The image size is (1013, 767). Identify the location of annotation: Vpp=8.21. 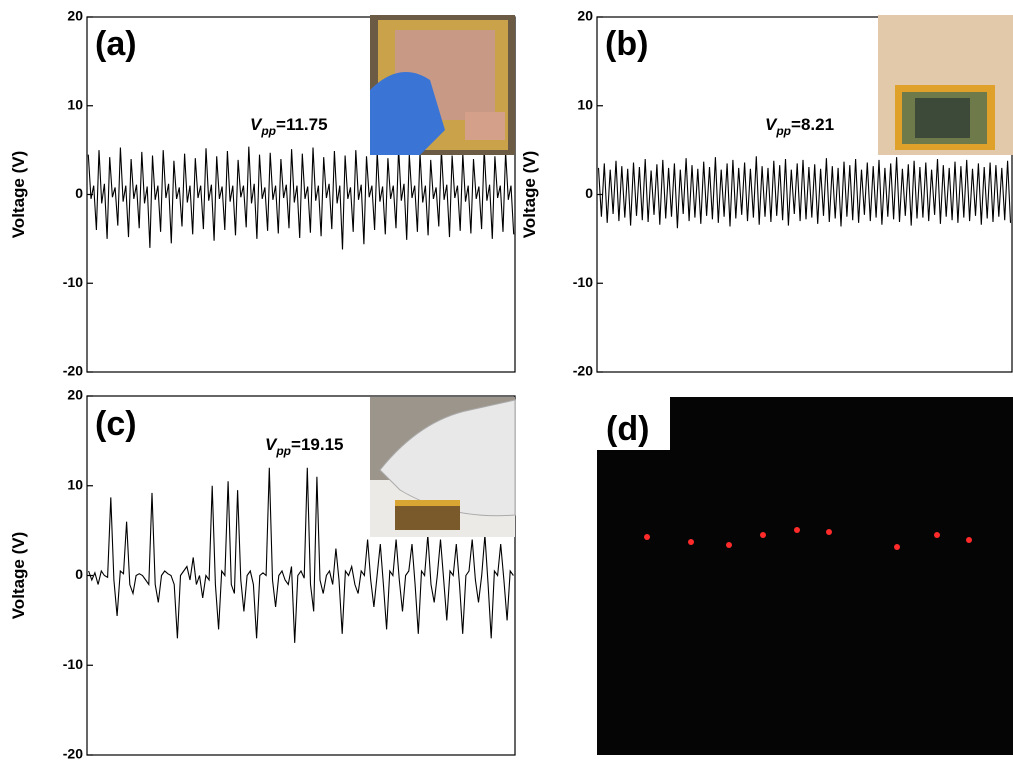
(799, 126).